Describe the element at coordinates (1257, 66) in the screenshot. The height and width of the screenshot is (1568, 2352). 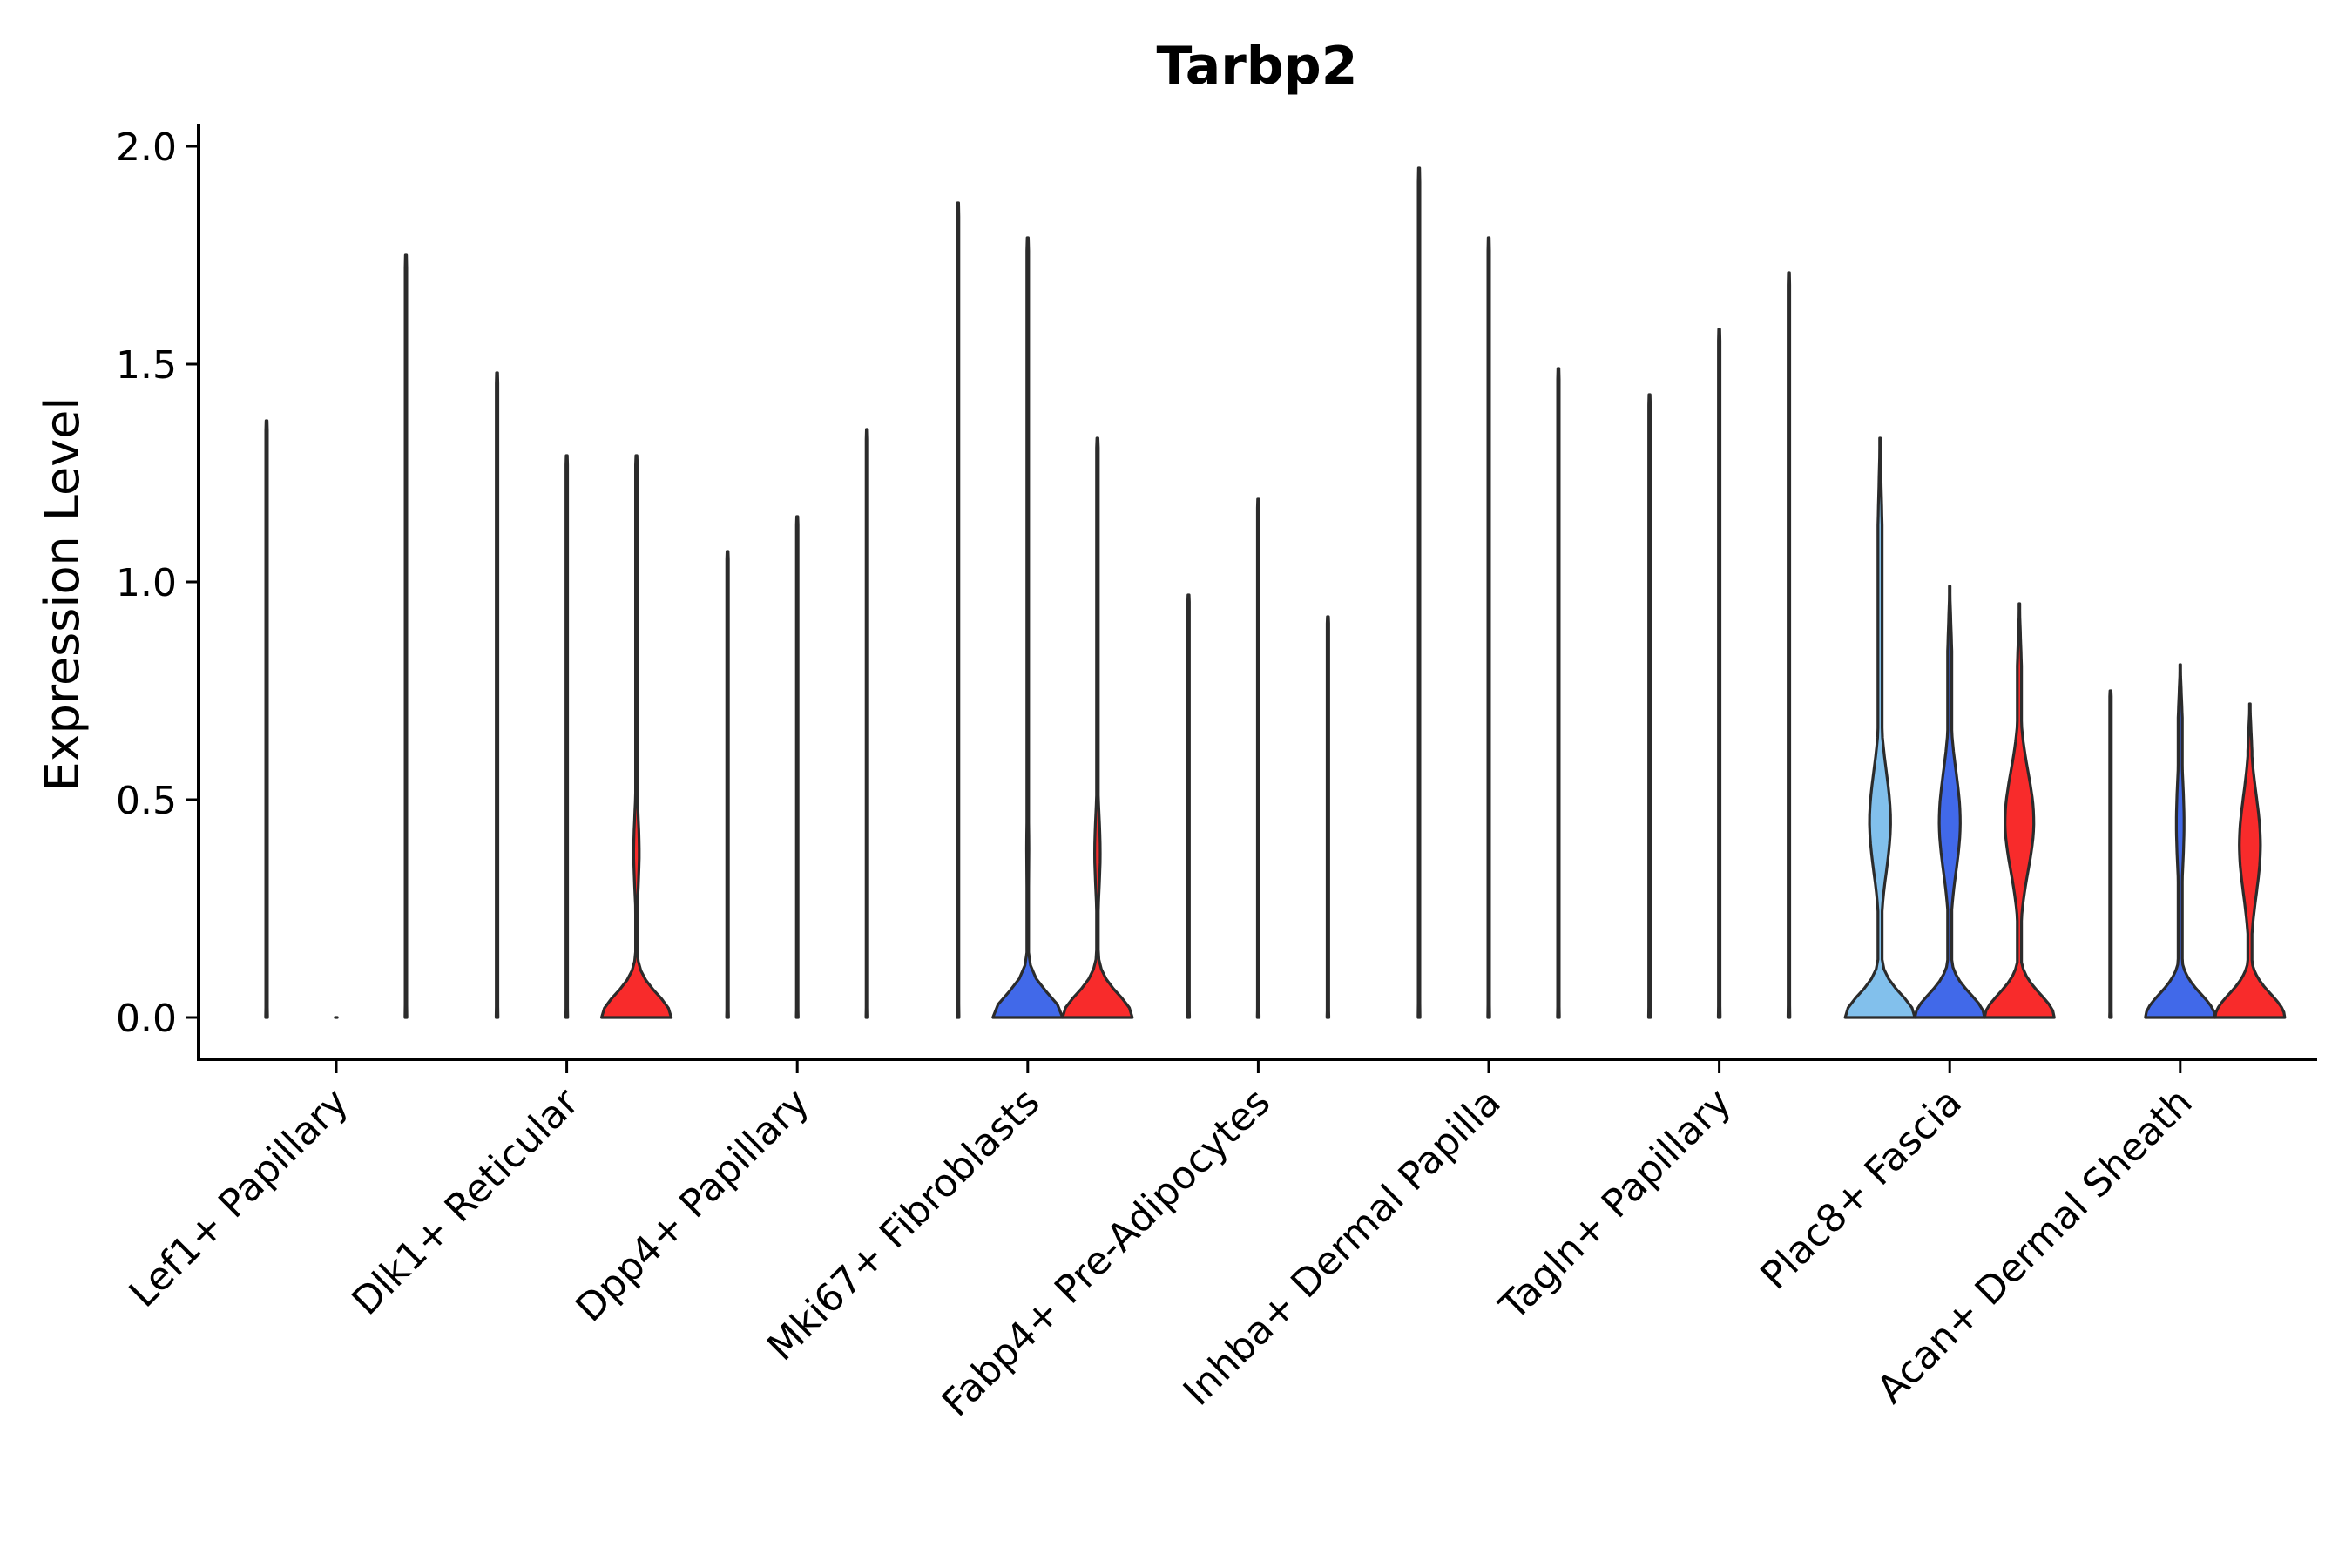
I see `chart-title: Tarbp2` at that location.